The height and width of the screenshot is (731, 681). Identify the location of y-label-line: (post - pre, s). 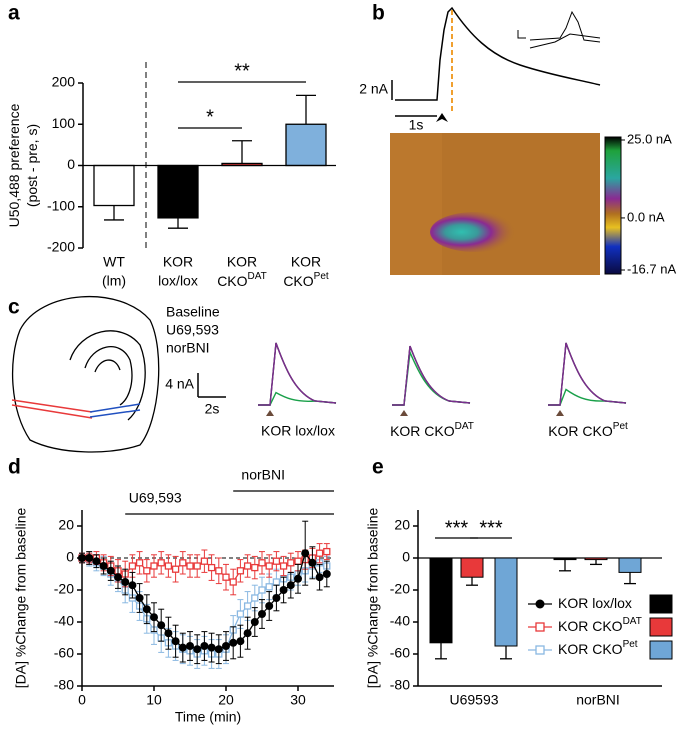
(32, 165).